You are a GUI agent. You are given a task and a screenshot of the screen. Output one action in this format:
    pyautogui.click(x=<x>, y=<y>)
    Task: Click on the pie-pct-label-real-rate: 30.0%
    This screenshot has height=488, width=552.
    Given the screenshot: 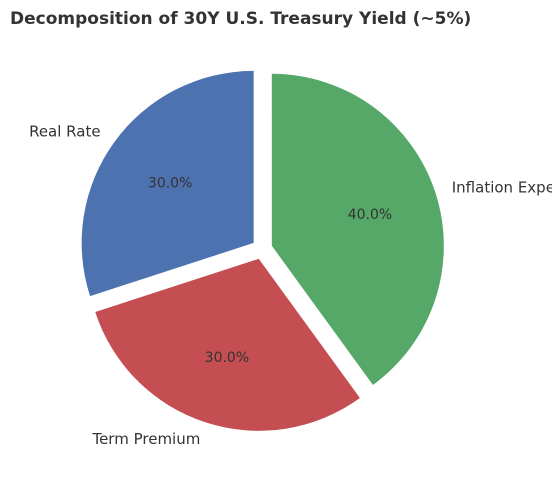 What is the action you would take?
    pyautogui.click(x=170, y=183)
    